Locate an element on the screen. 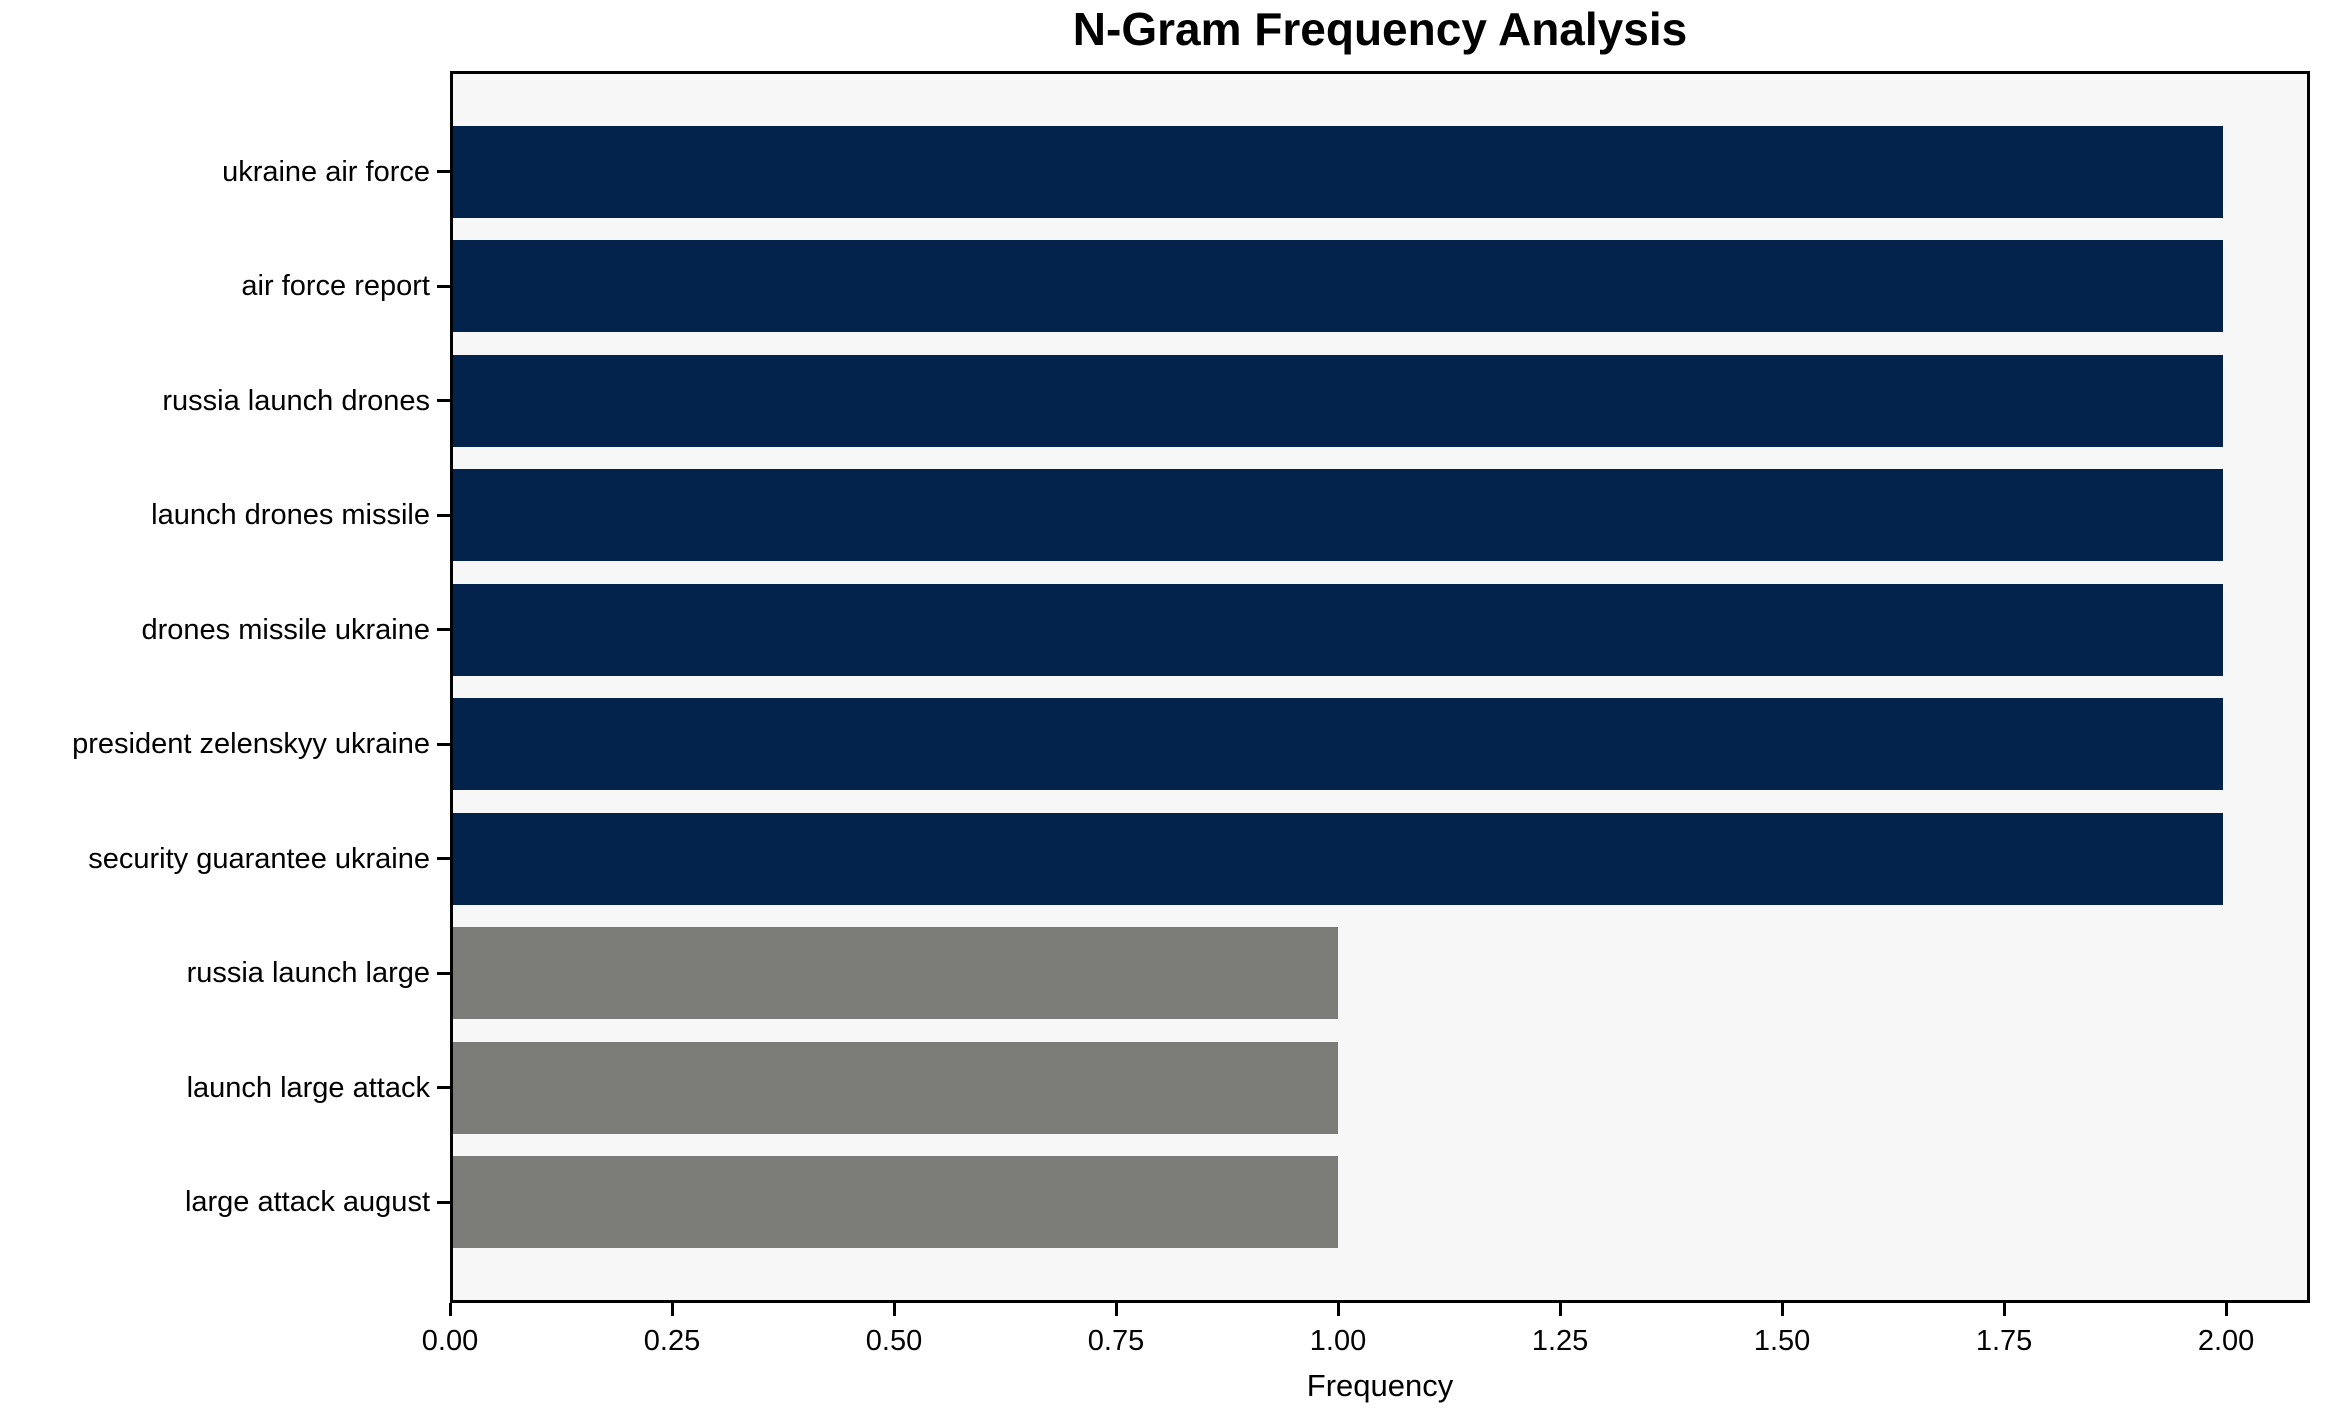  bar-russia-launch-large is located at coordinates (896, 973).